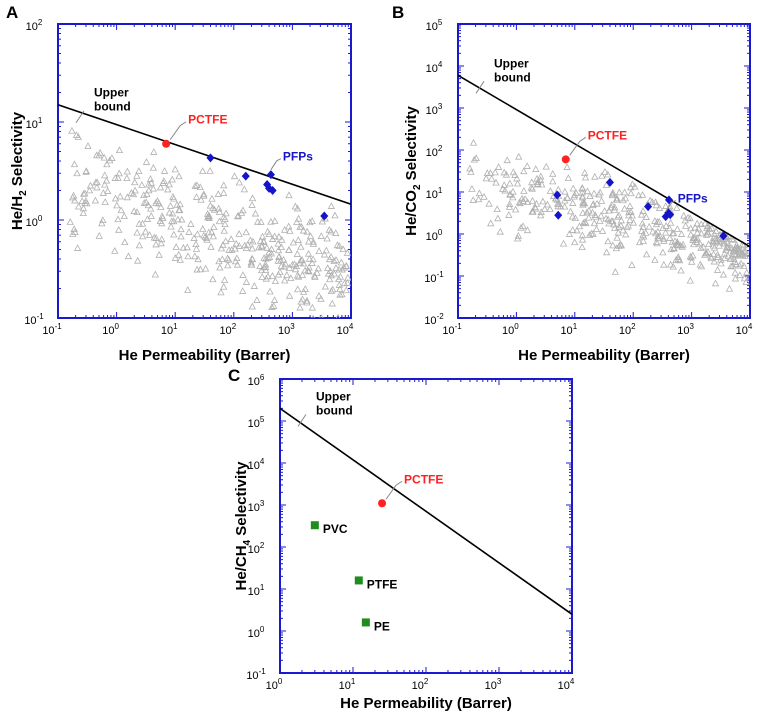  I want to click on upper-bound-label-line1: Upper, so click(333, 396).